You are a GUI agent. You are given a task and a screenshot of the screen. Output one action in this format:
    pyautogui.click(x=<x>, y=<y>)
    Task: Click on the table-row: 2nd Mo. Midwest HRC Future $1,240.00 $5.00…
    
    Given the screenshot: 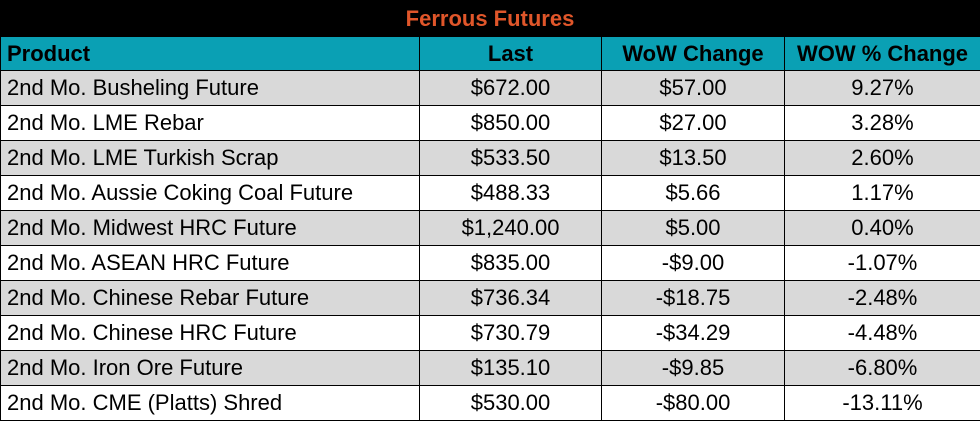 What is the action you would take?
    pyautogui.click(x=490, y=228)
    